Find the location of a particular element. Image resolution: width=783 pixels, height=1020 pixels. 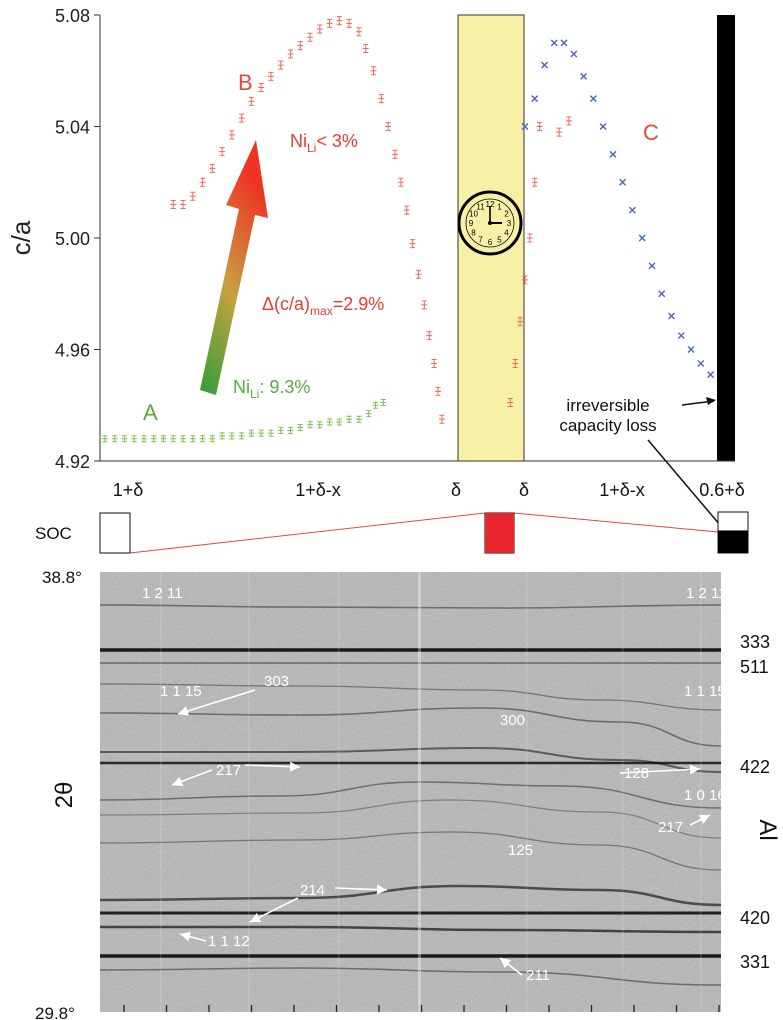

svg-text: 4 is located at coordinates (506, 233).